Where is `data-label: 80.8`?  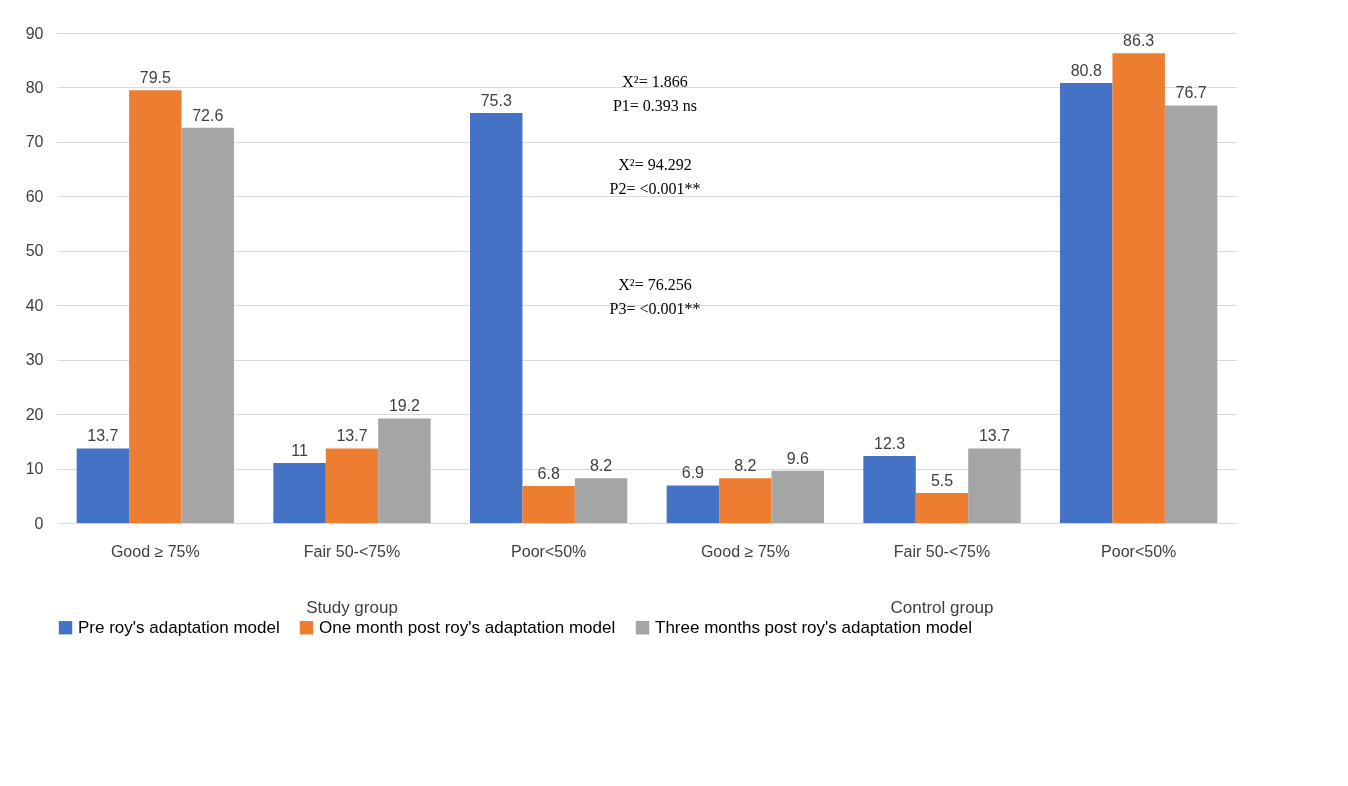 data-label: 80.8 is located at coordinates (1086, 71).